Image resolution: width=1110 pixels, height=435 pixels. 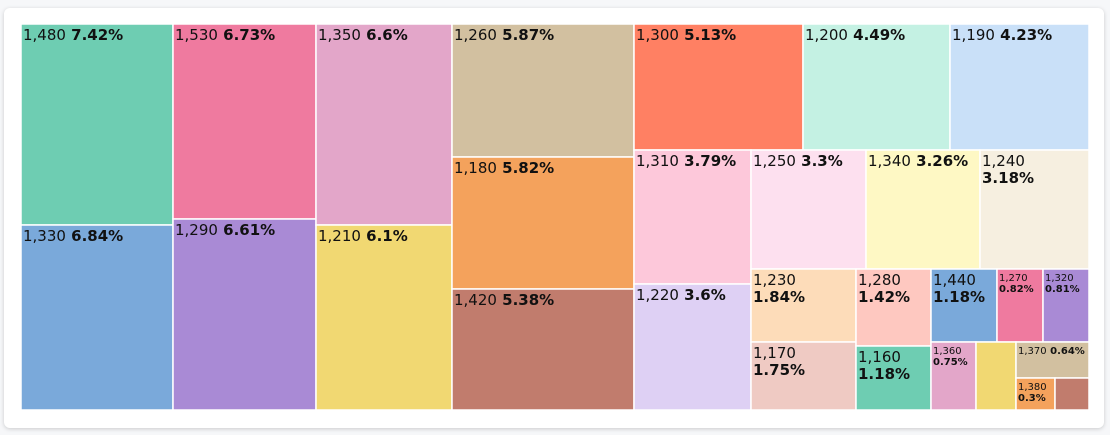 I want to click on treemap-cell: 1,240 3.18%, so click(x=1034, y=209).